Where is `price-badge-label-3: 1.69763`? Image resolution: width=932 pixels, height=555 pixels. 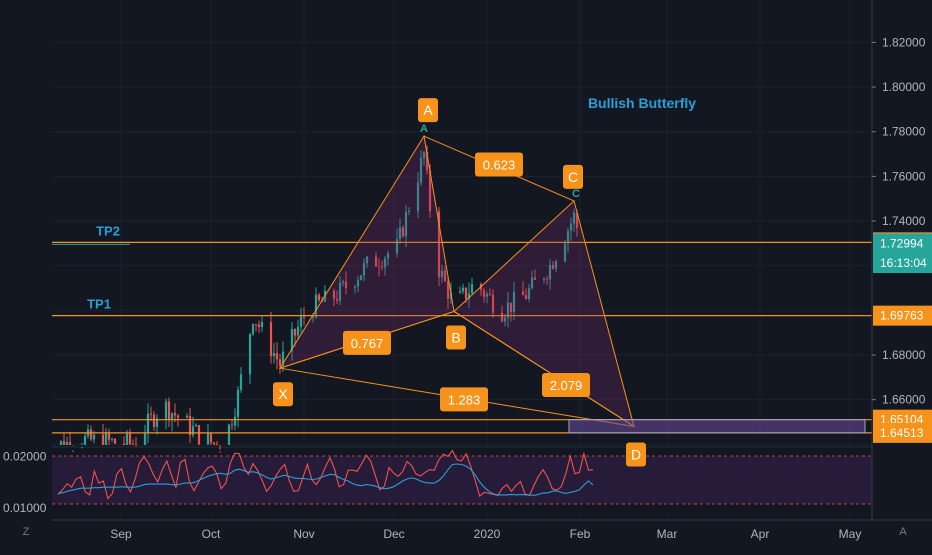 price-badge-label-3: 1.69763 is located at coordinates (902, 316).